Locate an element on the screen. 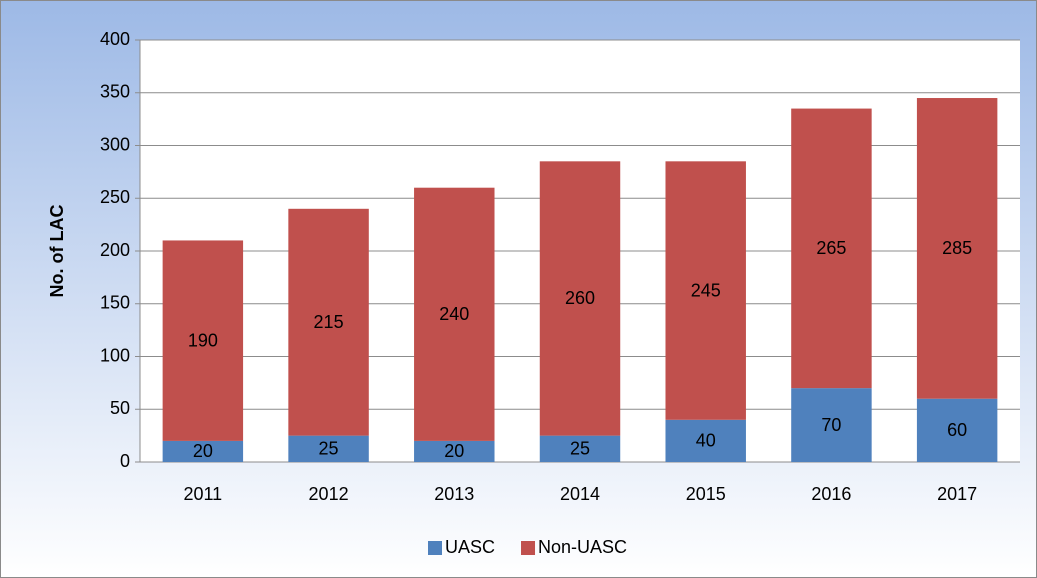  data-label: 190 is located at coordinates (203, 340).